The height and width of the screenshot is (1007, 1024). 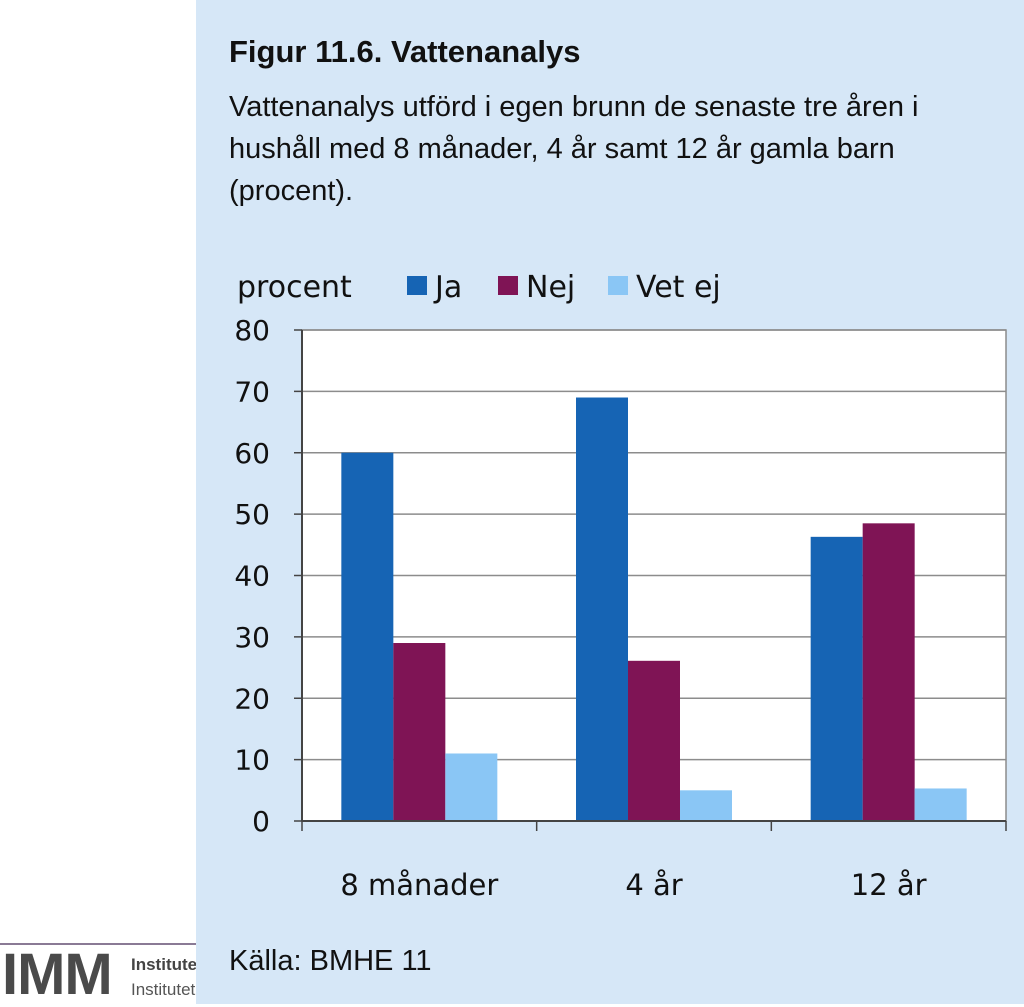 I want to click on y-tick-label: 70, so click(x=252, y=391).